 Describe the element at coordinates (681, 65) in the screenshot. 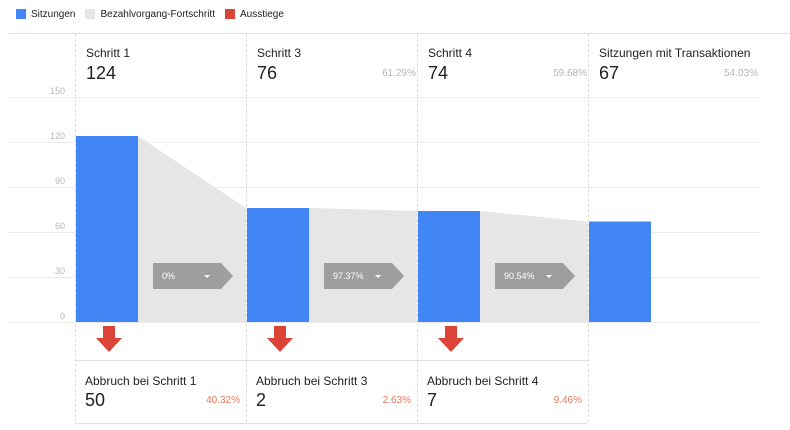

I see `step-header-4: Sitzungen mit Transaktionen 67 54.03%` at that location.